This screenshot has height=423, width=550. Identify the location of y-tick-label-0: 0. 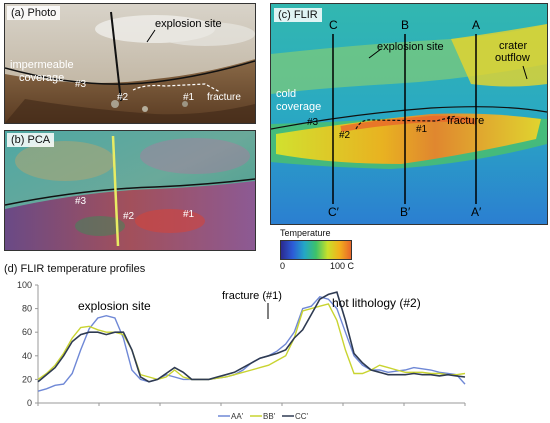
(29, 403).